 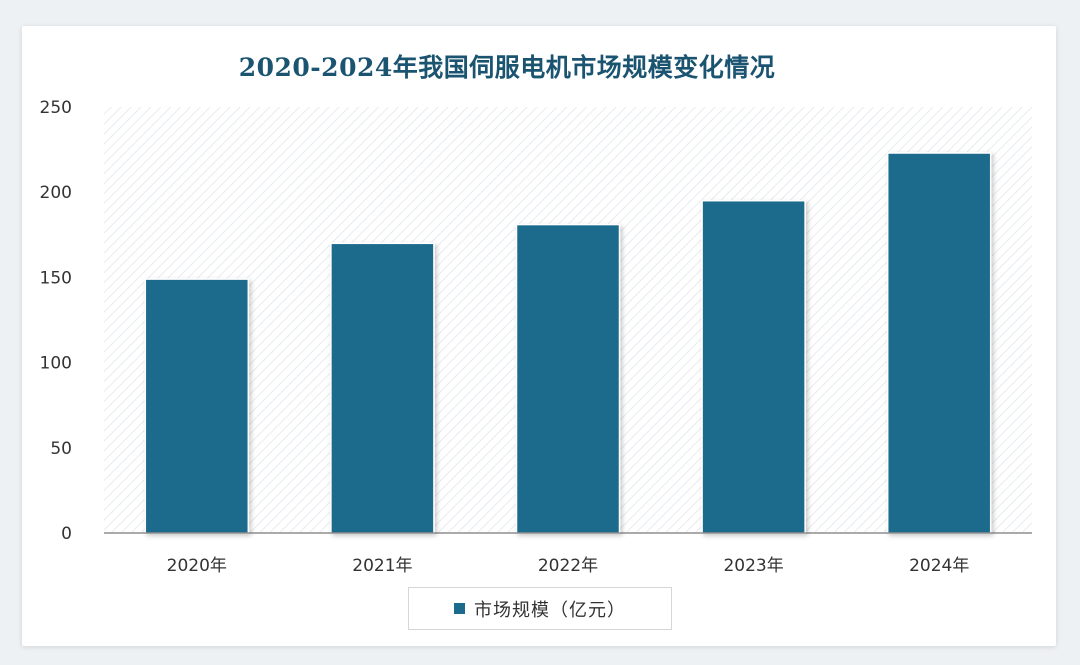 What do you see at coordinates (56, 364) in the screenshot?
I see `y-tick-label: 100` at bounding box center [56, 364].